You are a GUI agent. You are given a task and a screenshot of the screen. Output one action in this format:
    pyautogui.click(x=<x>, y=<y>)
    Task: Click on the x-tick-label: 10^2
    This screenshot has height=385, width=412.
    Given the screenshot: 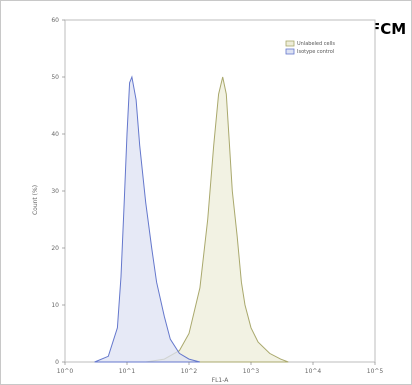 What is the action you would take?
    pyautogui.click(x=189, y=371)
    